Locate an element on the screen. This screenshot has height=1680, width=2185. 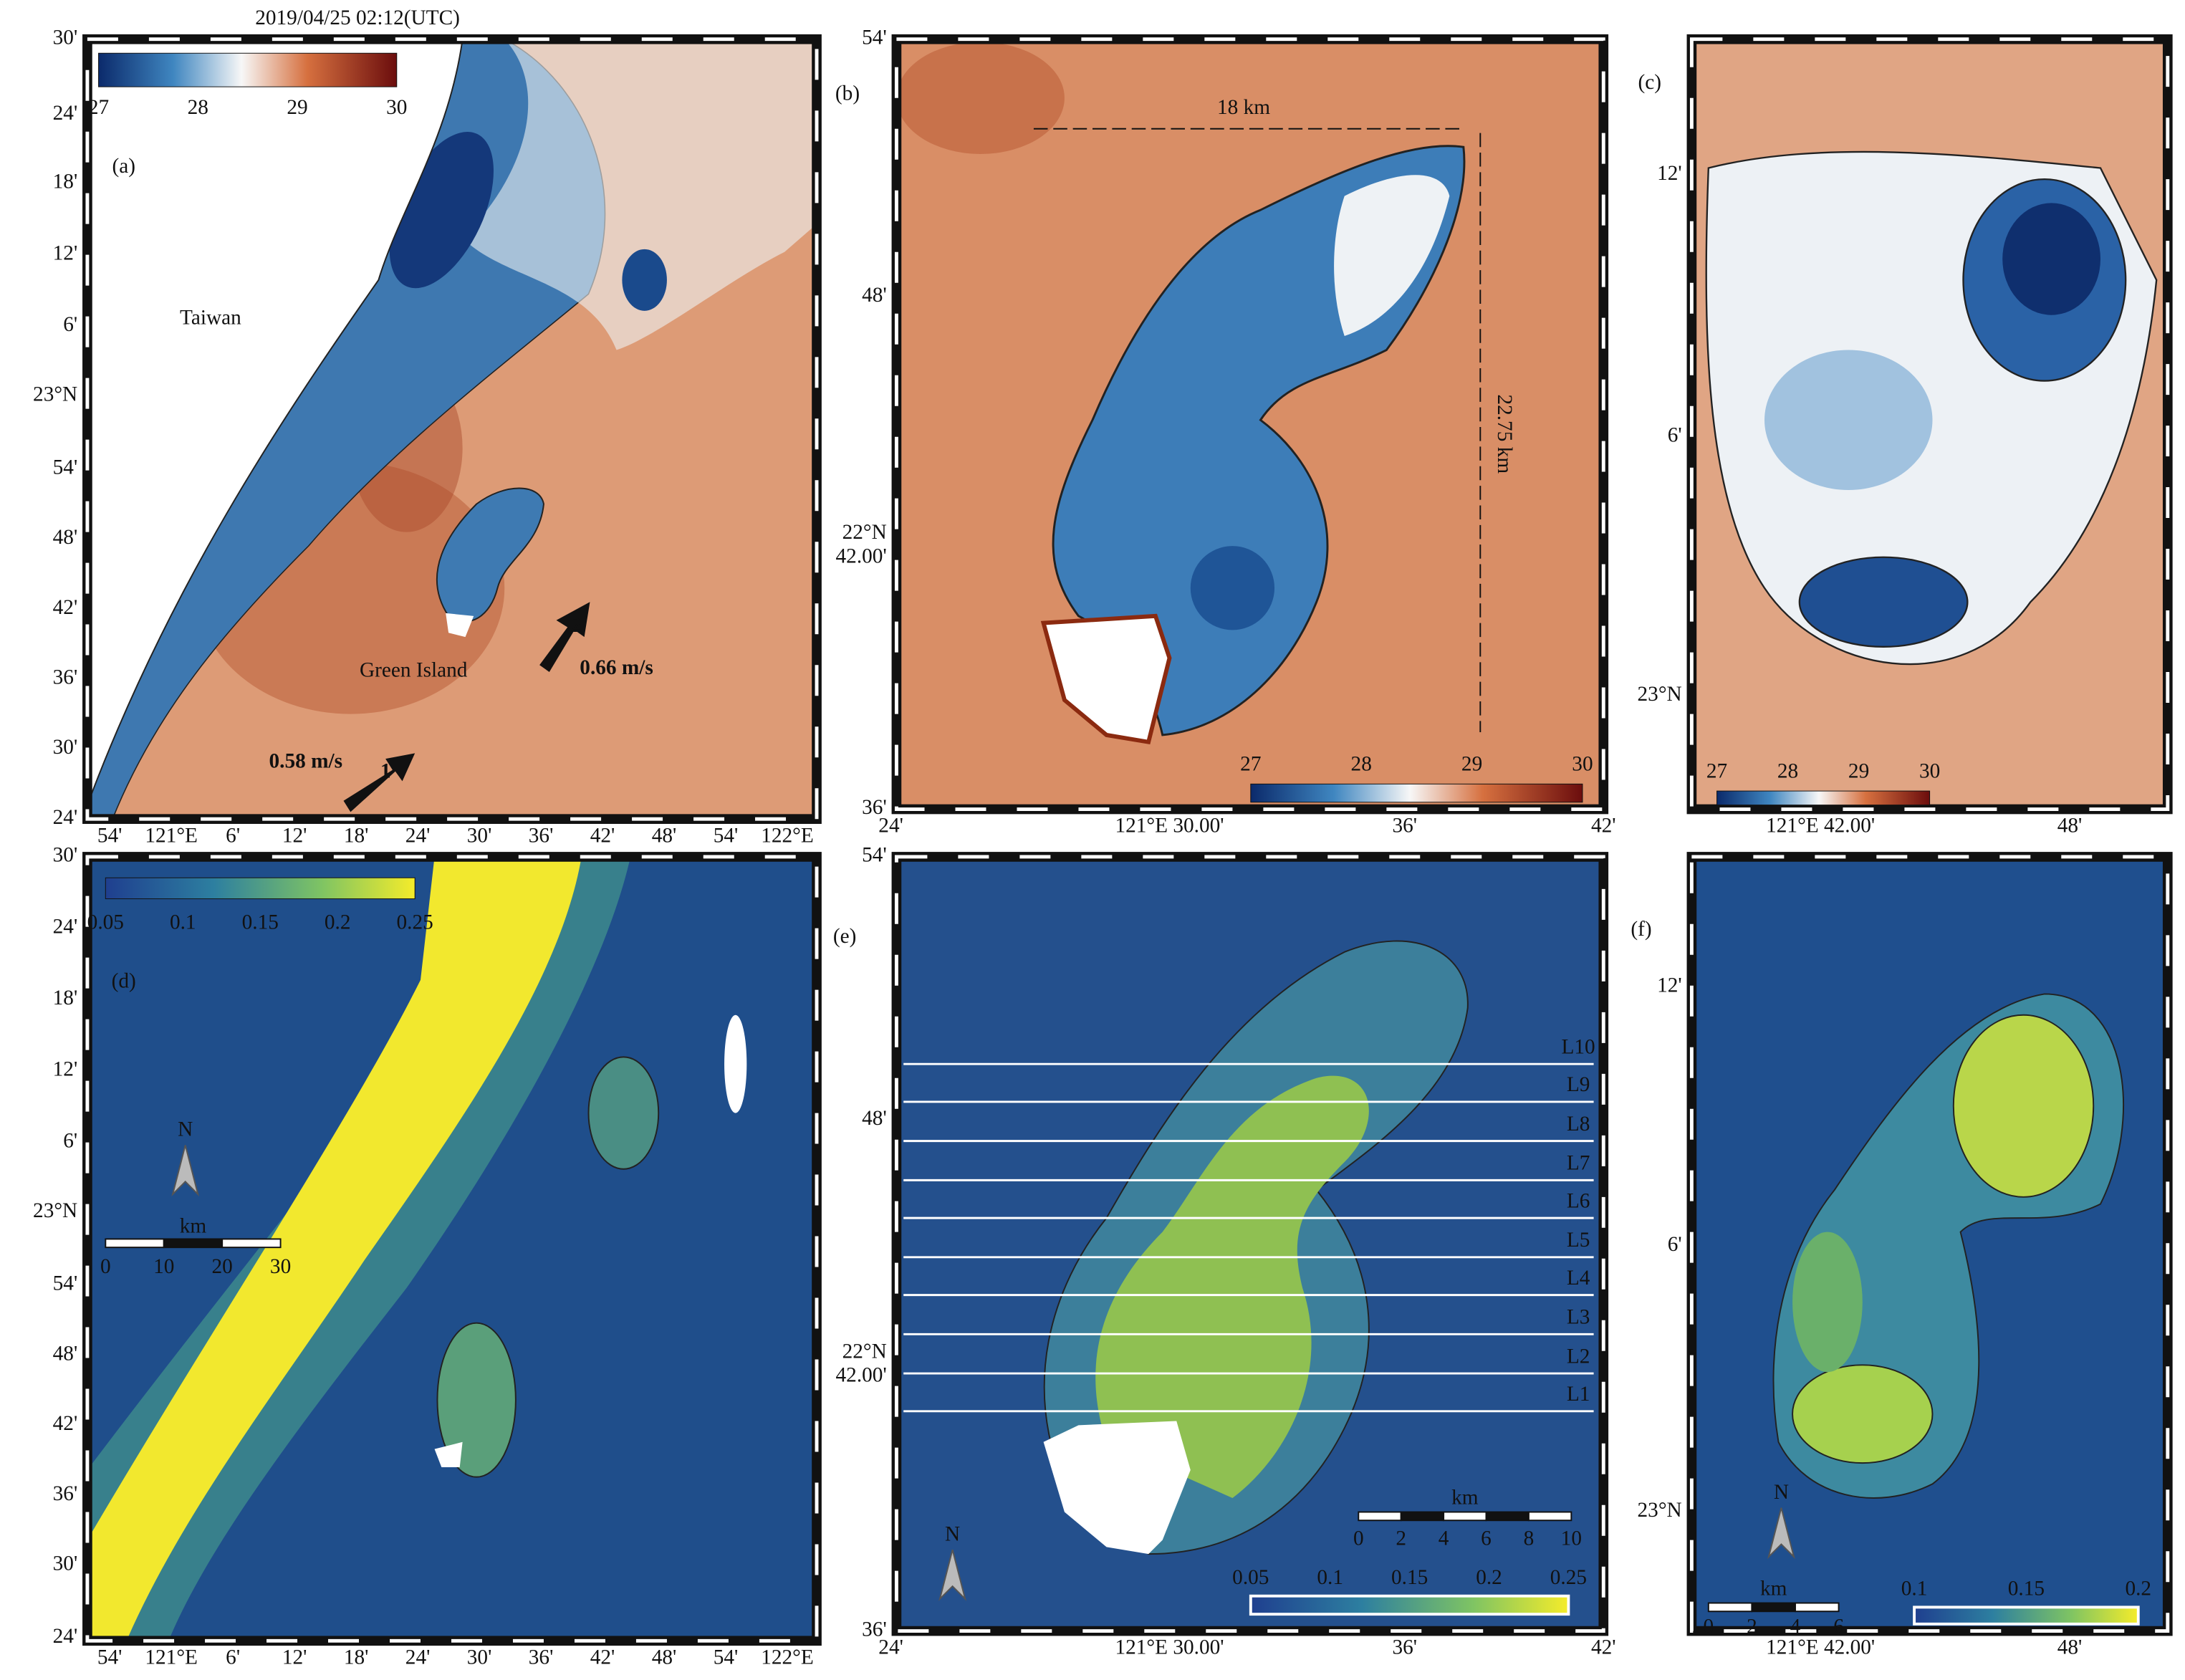
scale-label: 6 is located at coordinates (1838, 1626).